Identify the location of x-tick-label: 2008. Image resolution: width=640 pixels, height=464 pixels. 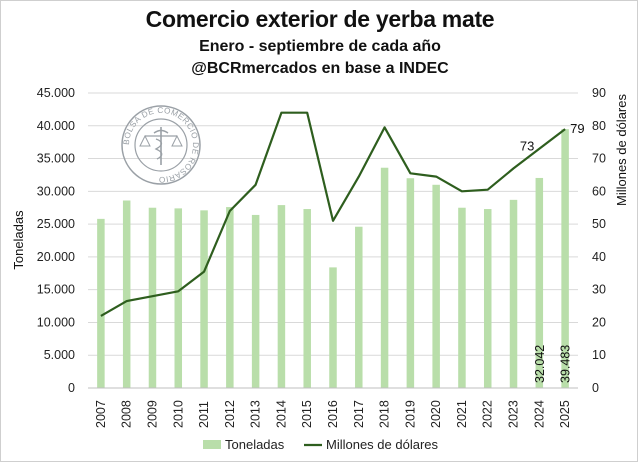
(127, 414).